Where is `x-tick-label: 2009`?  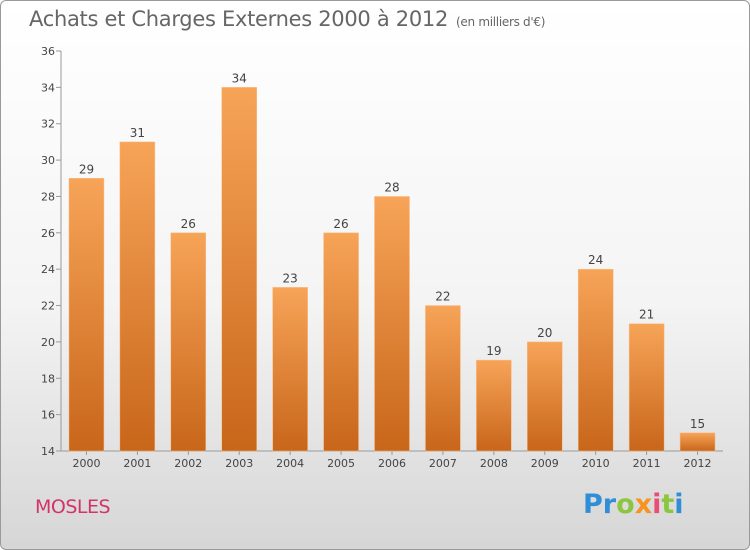
x-tick-label: 2009 is located at coordinates (545, 463).